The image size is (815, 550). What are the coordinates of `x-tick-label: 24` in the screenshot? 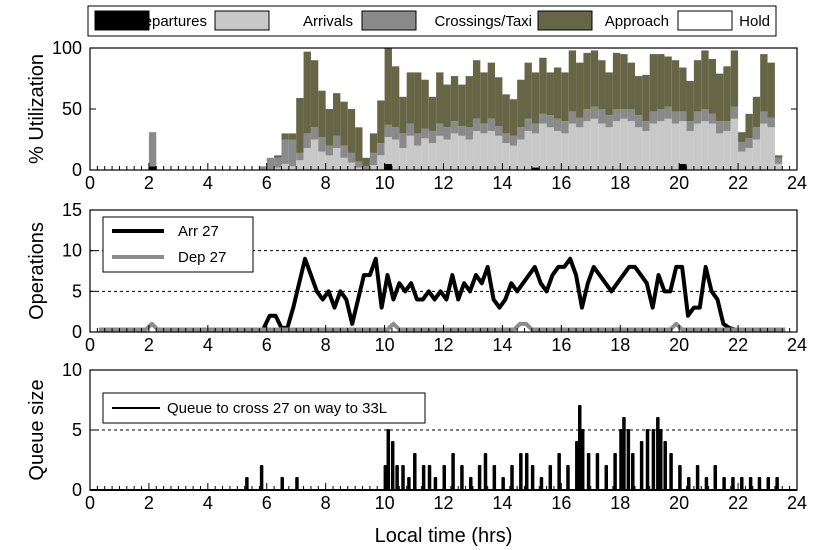 It's located at (797, 183).